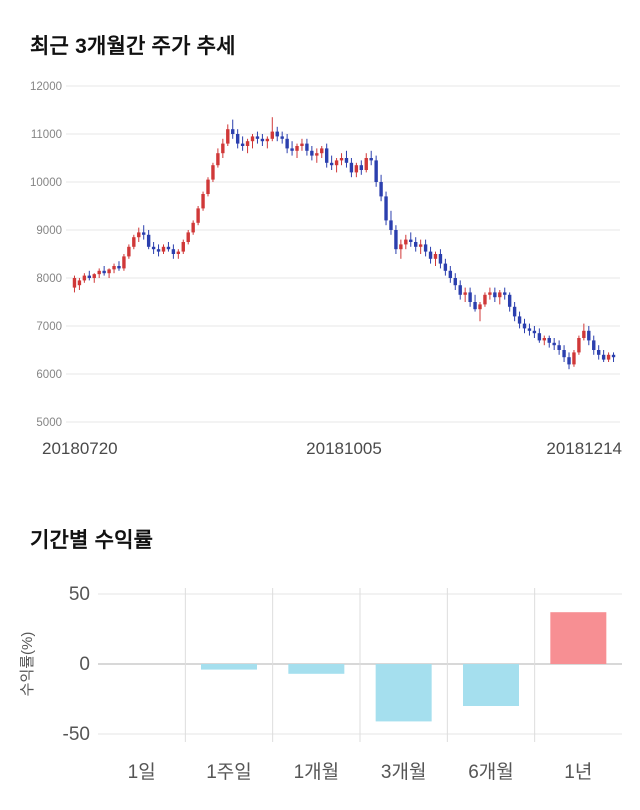 The image size is (640, 810). Describe the element at coordinates (49, 327) in the screenshot. I see `y-axis-tick-label: 7000` at that location.